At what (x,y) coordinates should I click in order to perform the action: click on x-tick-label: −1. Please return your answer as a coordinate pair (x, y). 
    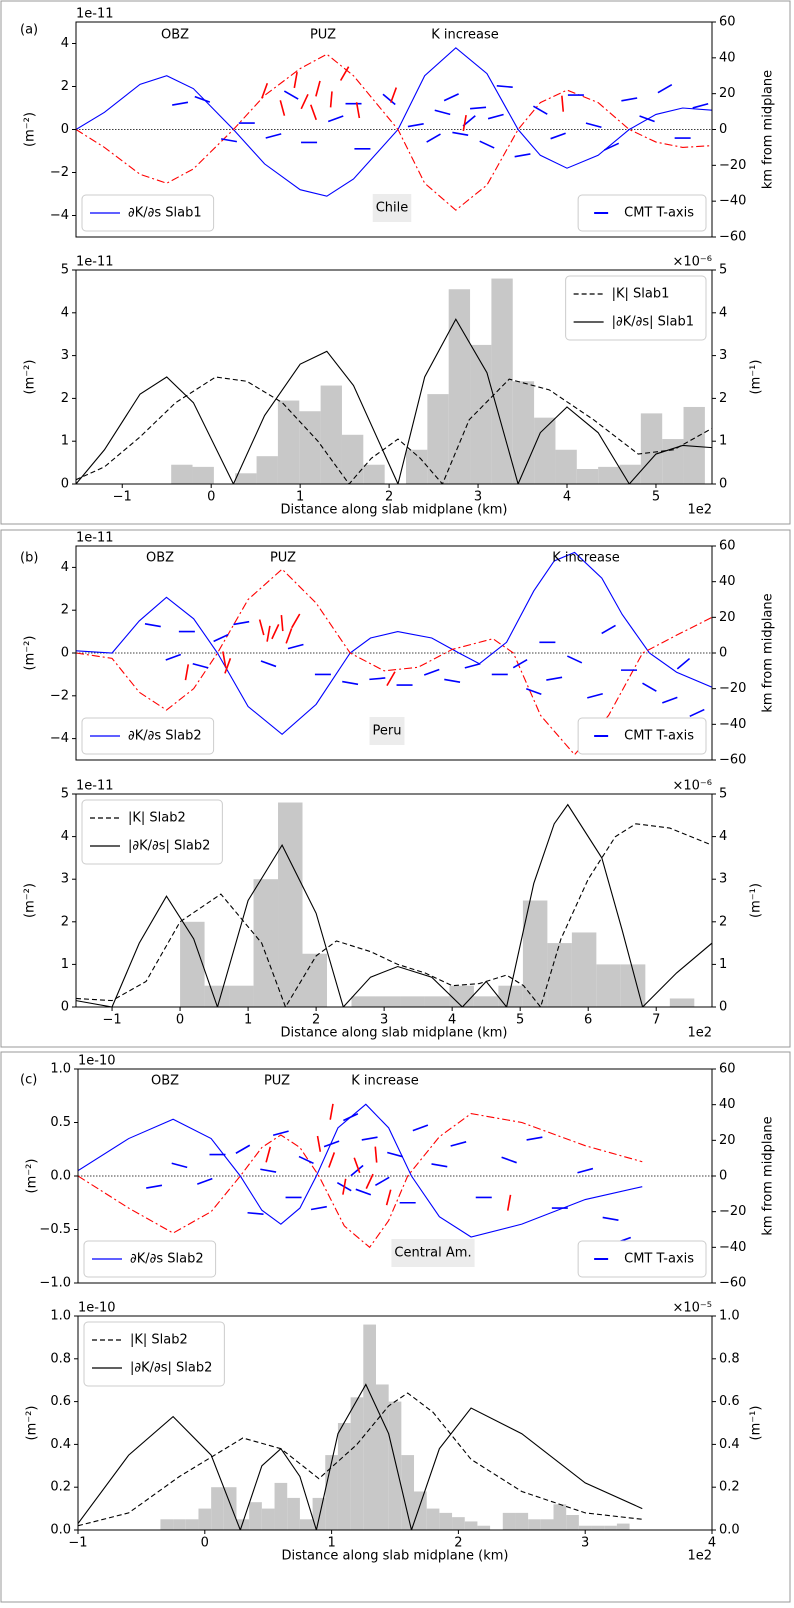
    Looking at the image, I should click on (111, 1020).